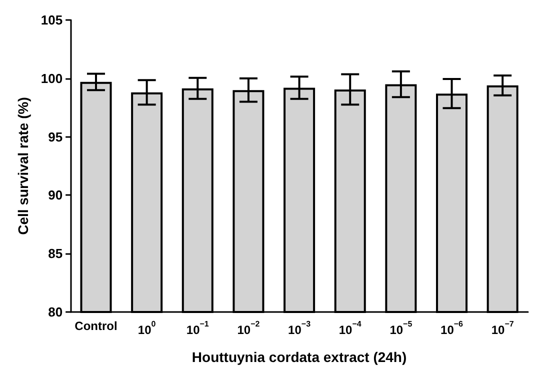 Image resolution: width=550 pixels, height=382 pixels. I want to click on x-tick-label: Control, so click(96, 326).